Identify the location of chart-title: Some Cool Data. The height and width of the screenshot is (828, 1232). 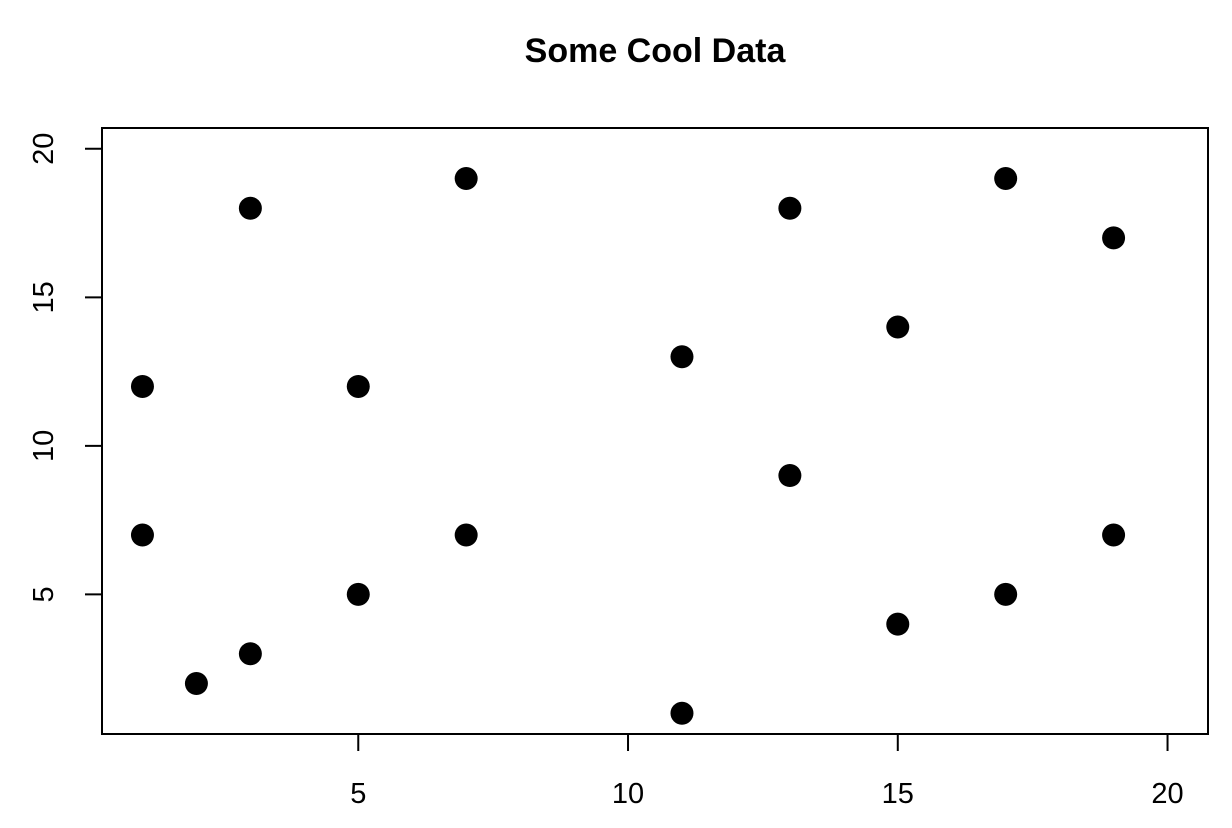
(656, 51).